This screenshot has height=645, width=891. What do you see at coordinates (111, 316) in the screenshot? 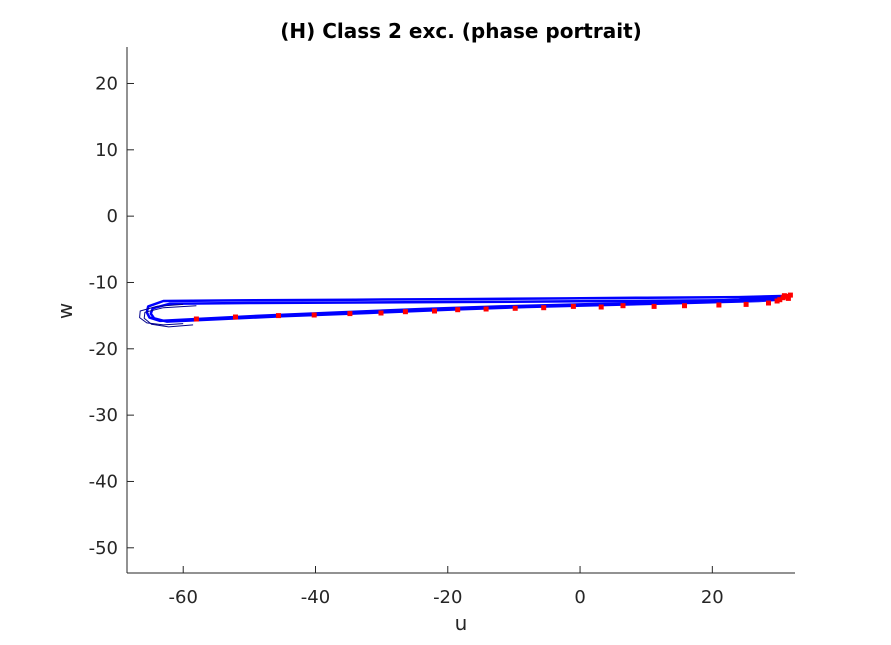
I see `y-ticks: 20 10 0 -10 -20 -30 -40 -50` at bounding box center [111, 316].